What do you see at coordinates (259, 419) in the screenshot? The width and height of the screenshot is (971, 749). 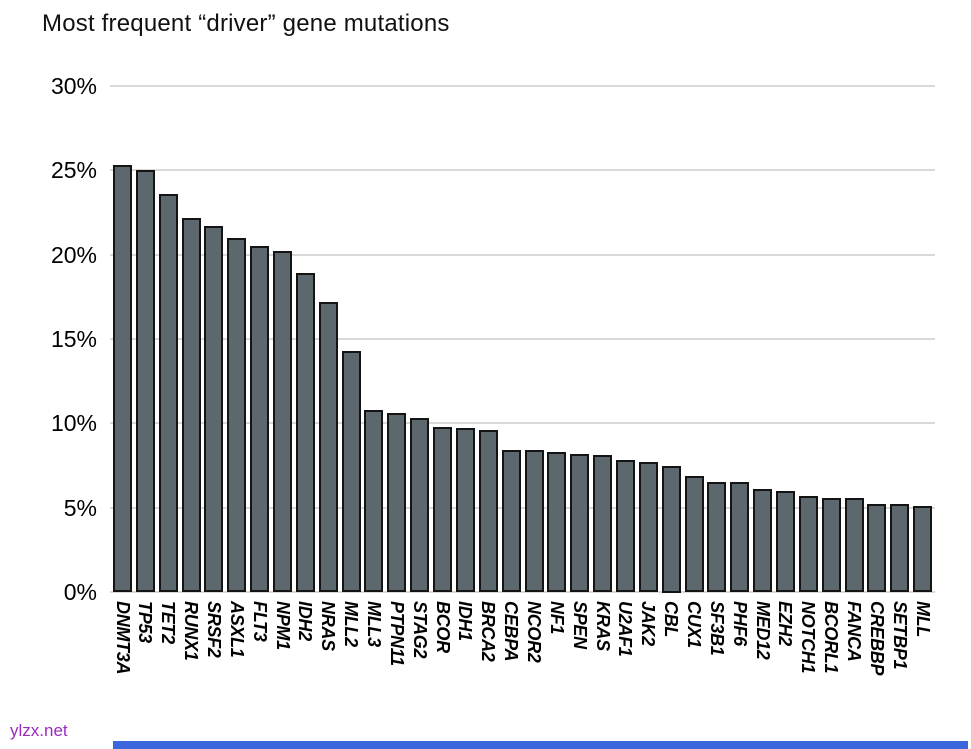 I see `bar-FLT3` at bounding box center [259, 419].